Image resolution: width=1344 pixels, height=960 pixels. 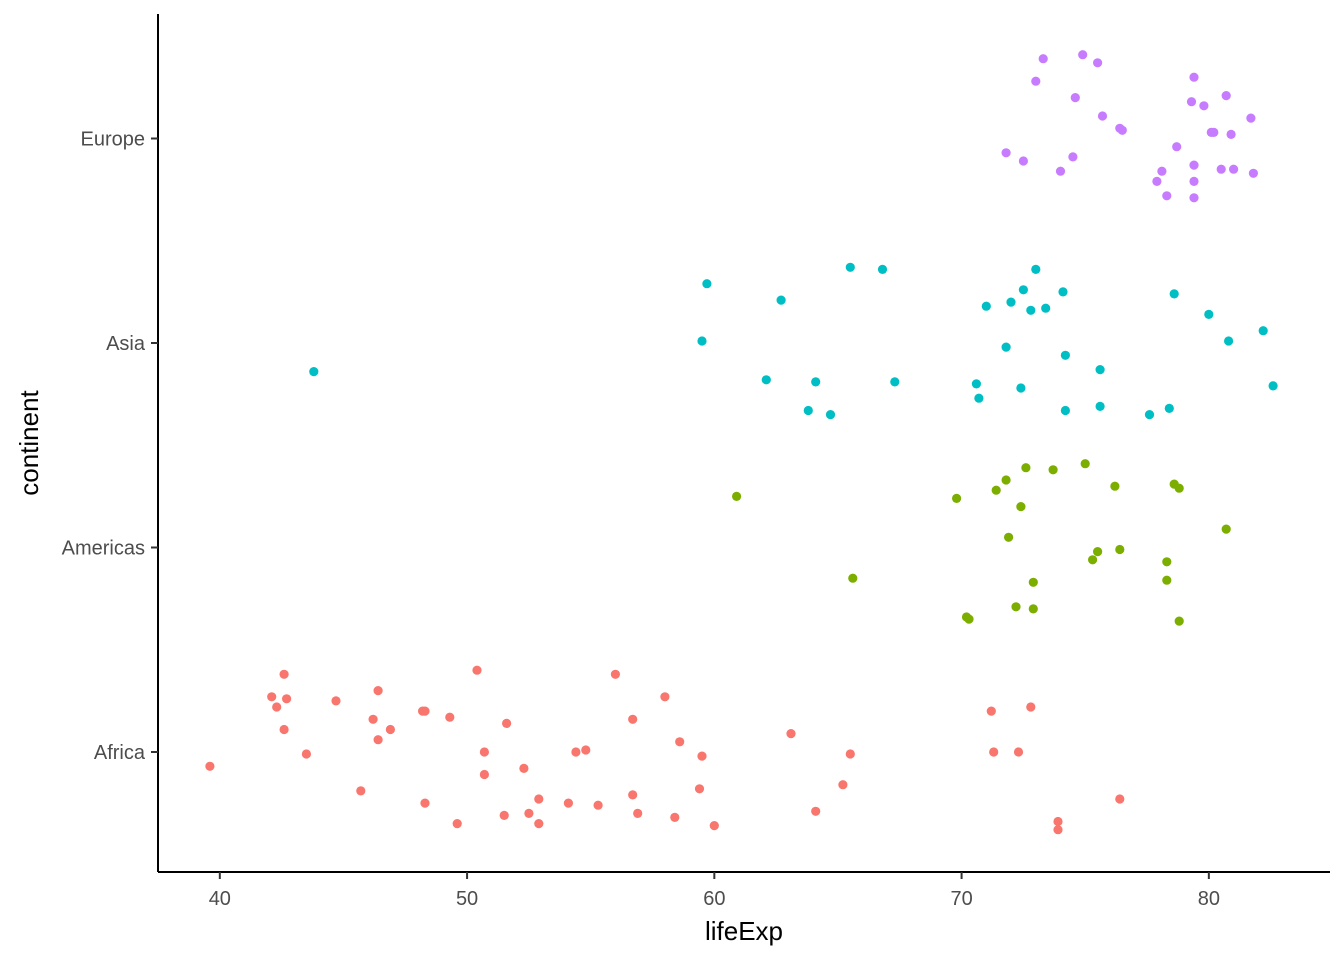 I want to click on x-tick-label: 50, so click(x=467, y=899).